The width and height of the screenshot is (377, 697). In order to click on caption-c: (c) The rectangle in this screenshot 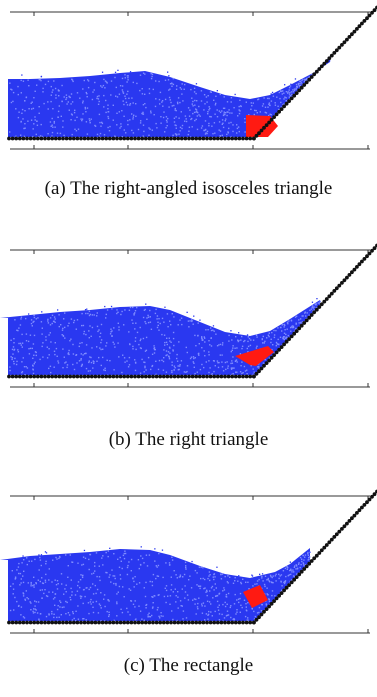, I will do `click(188, 665)`.